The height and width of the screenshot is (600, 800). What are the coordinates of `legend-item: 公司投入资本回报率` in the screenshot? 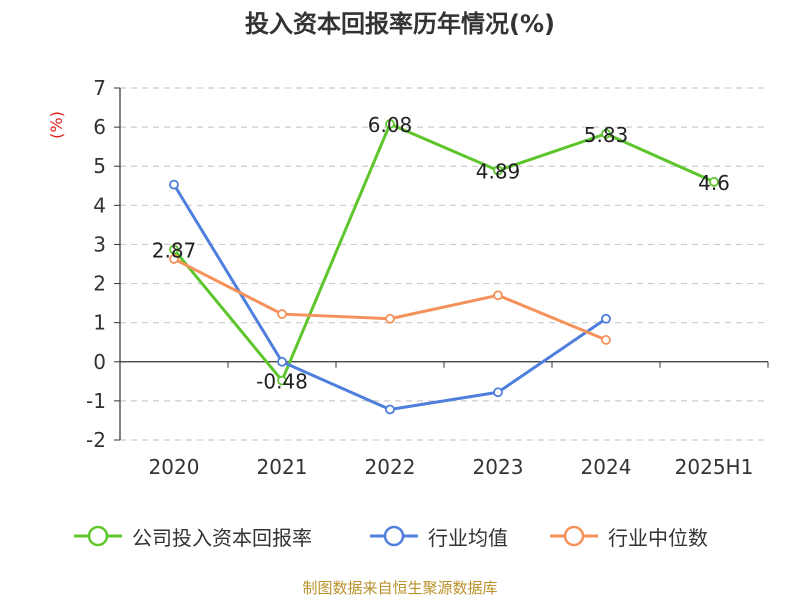 It's located at (192, 536).